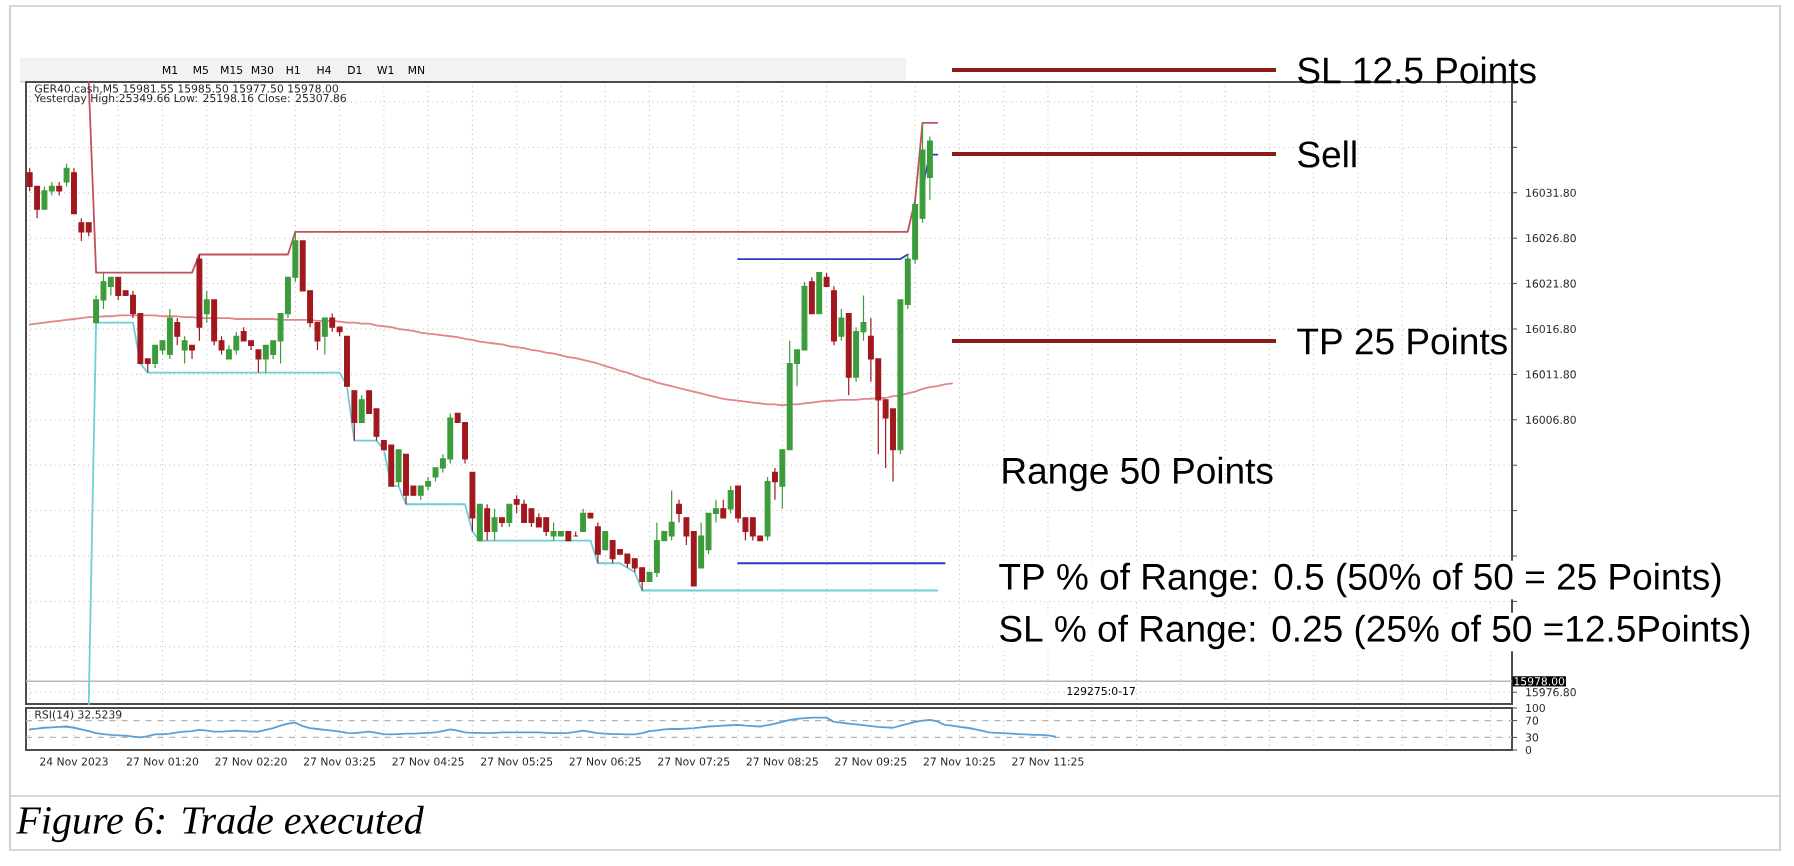 The image size is (1794, 866). What do you see at coordinates (1402, 341) in the screenshot?
I see `text: TP 25 Points` at bounding box center [1402, 341].